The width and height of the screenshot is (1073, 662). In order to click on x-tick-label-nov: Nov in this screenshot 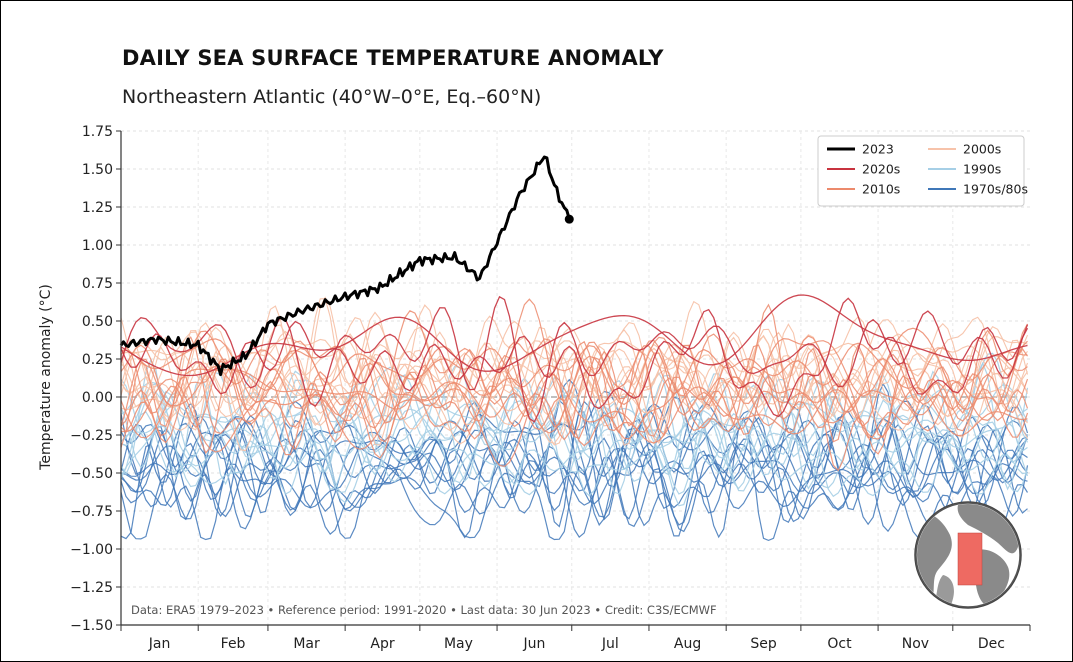, I will do `click(915, 644)`.